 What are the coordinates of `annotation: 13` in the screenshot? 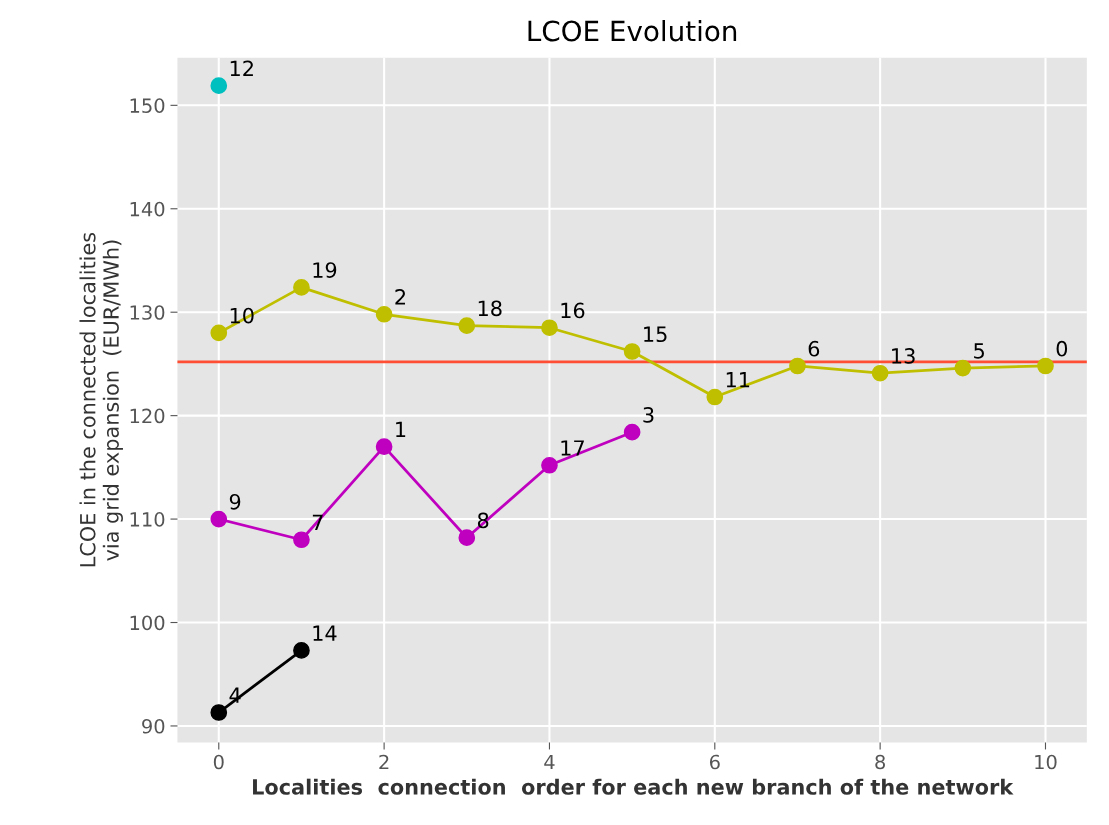 It's located at (903, 356).